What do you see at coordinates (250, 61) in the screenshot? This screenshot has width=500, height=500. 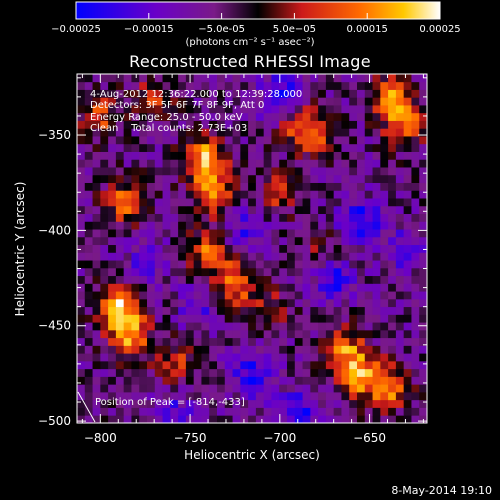 I see `plot-title: Reconstructed RHESSI Image` at bounding box center [250, 61].